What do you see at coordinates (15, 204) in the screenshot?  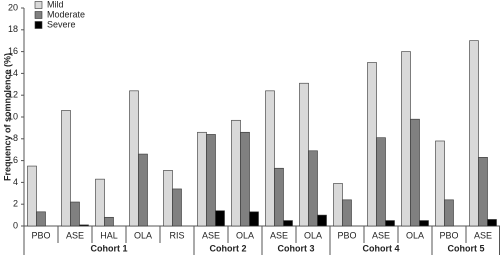 I see `y-tick-label: 2` at bounding box center [15, 204].